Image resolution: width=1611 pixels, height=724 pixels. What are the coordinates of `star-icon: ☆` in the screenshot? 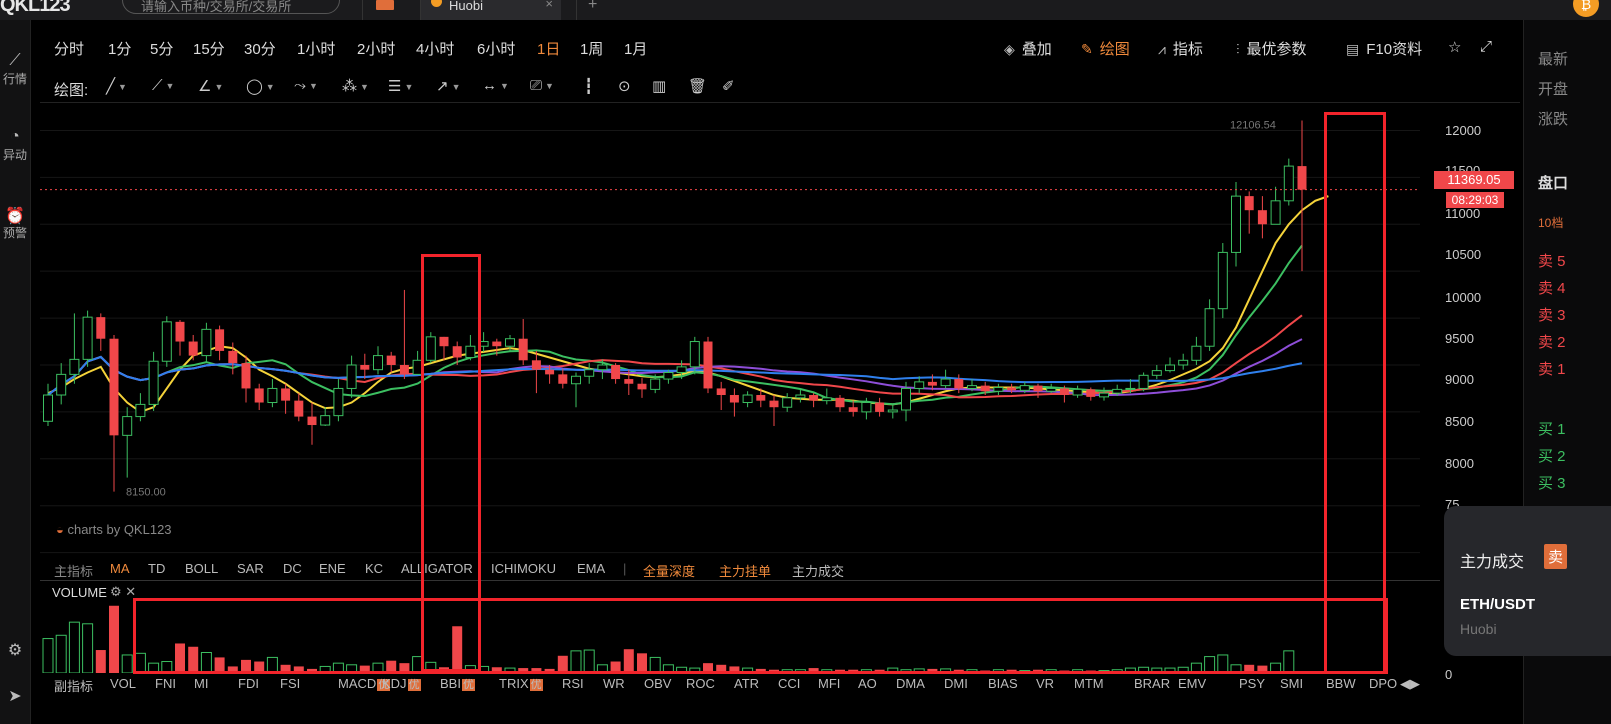 It's located at (1455, 47).